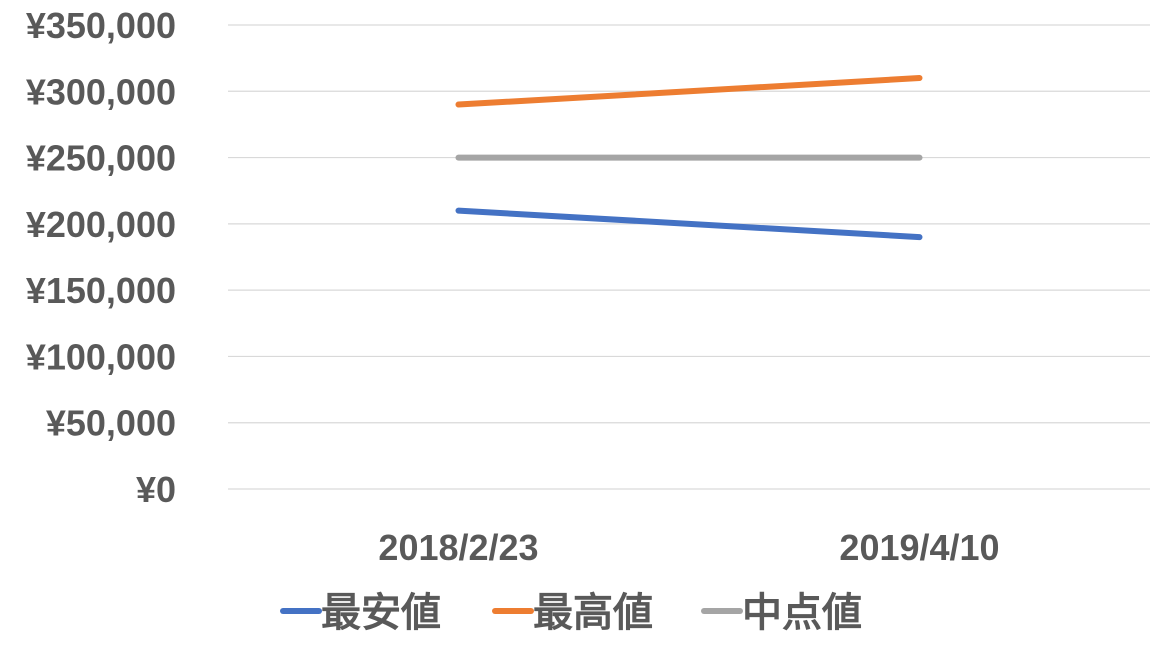  I want to click on legend: 最安値 最高値 中点値, so click(571, 613).